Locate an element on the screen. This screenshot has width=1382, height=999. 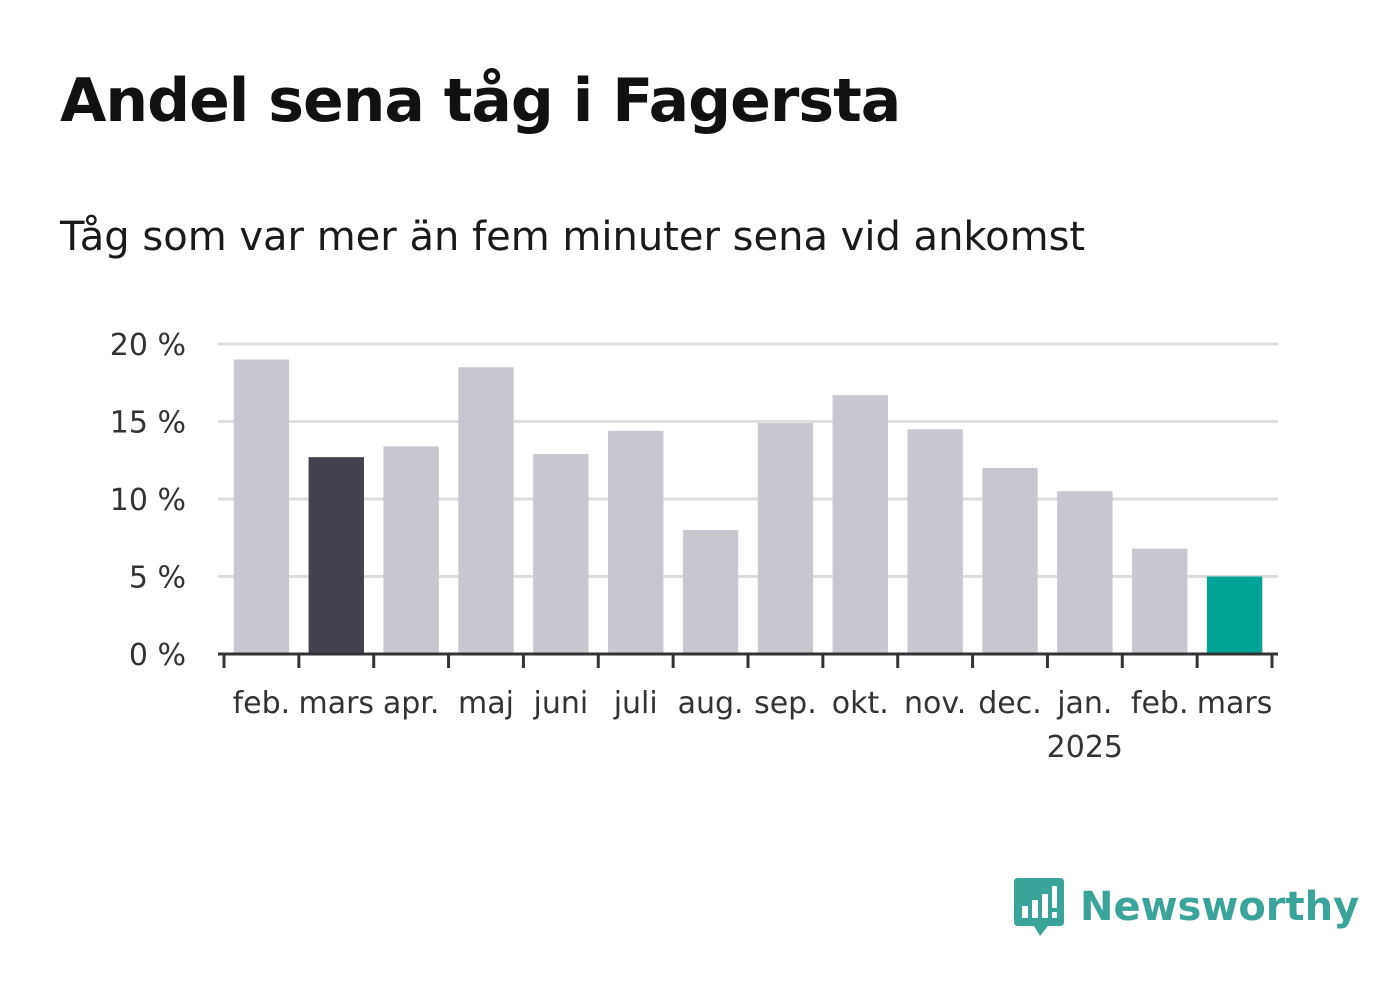
x-tick-label: sep. is located at coordinates (785, 703).